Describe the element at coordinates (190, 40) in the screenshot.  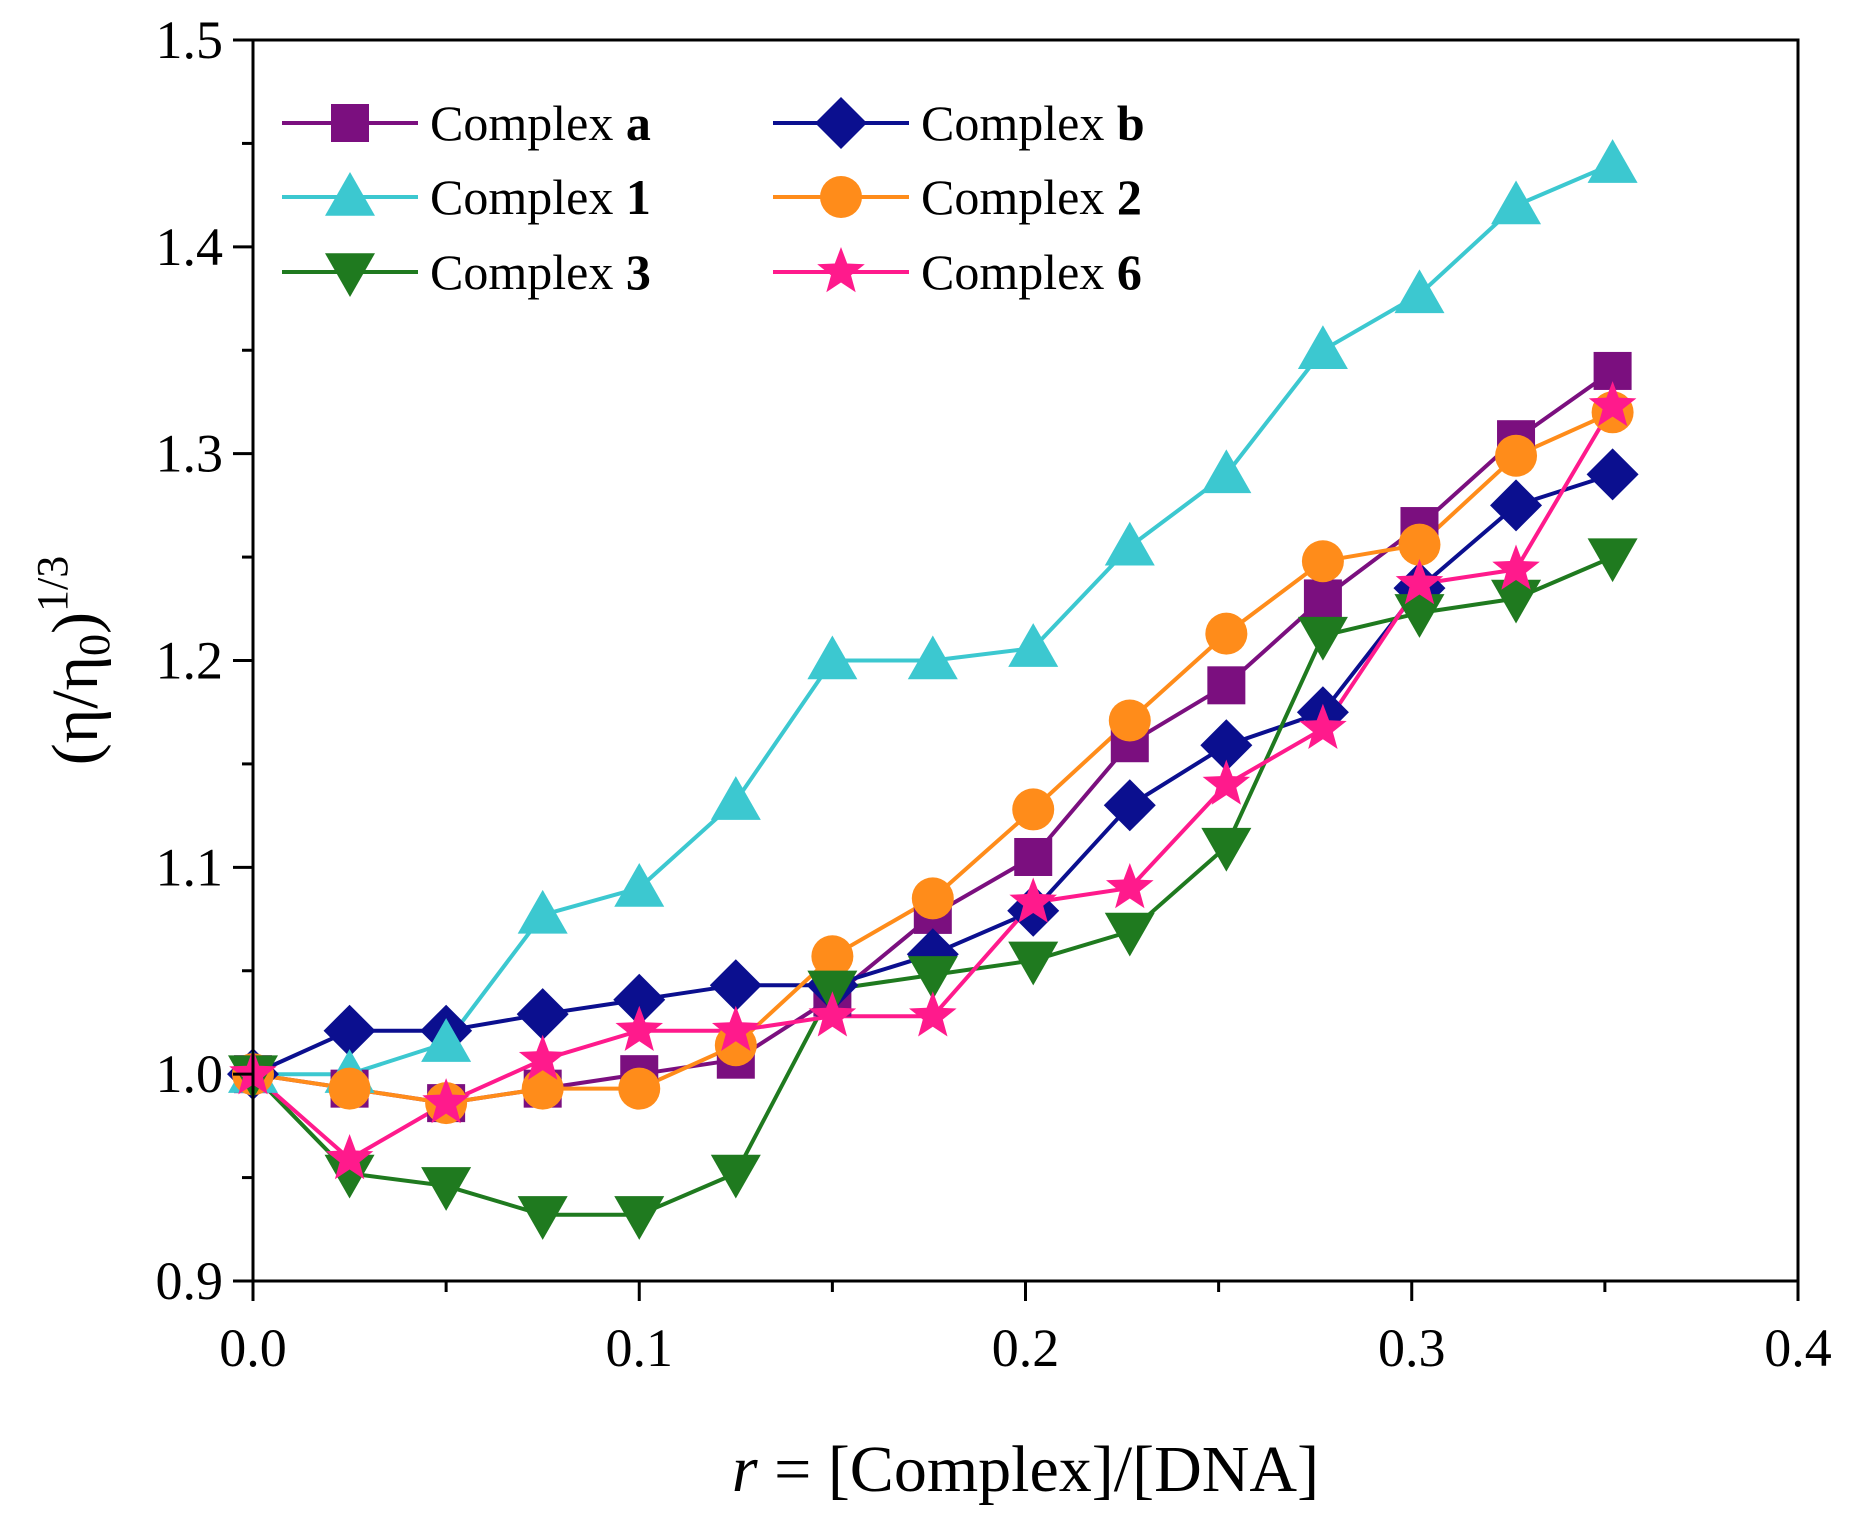
I see `y-tick-label: 1.5` at that location.